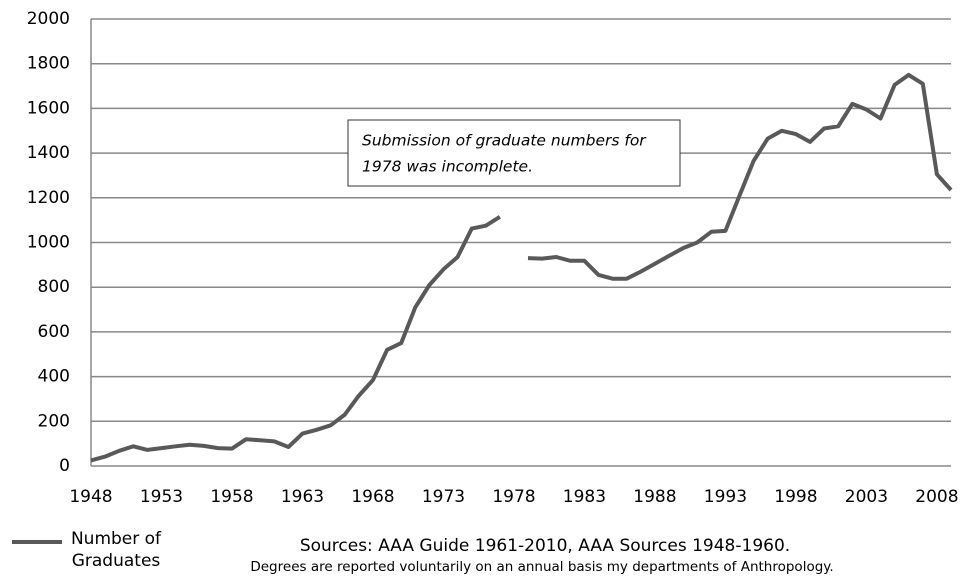 The width and height of the screenshot is (961, 577). Describe the element at coordinates (443, 497) in the screenshot. I see `x-tick-label: 1973` at that location.